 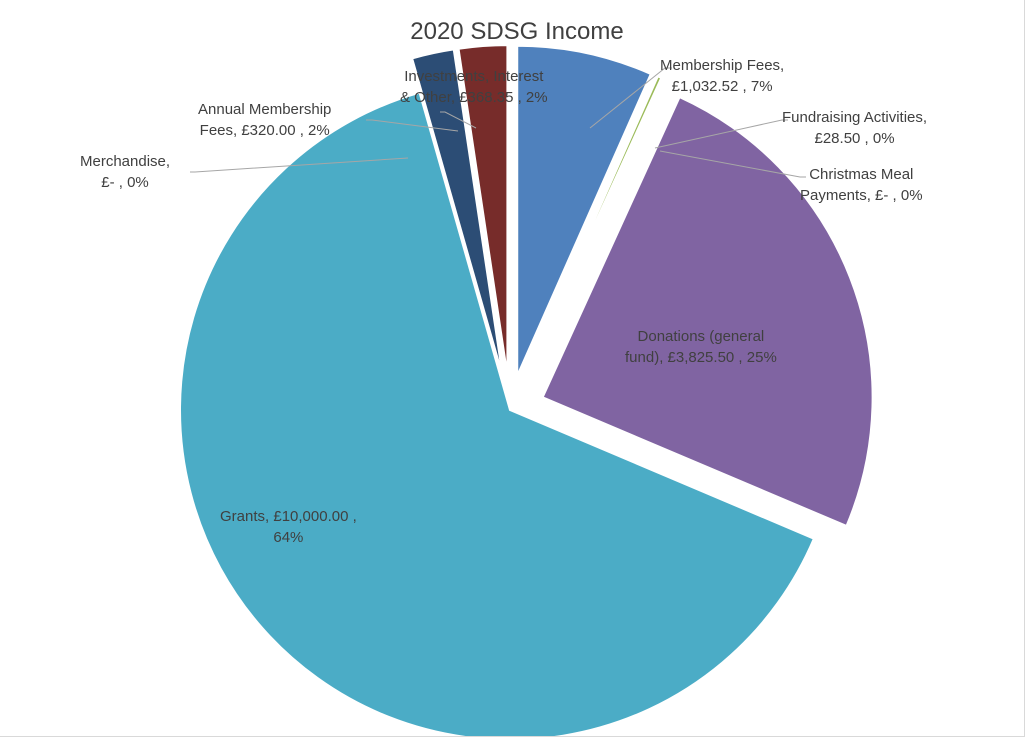 What do you see at coordinates (593, 226) in the screenshot?
I see `pie-slice-fundraising-activities` at bounding box center [593, 226].